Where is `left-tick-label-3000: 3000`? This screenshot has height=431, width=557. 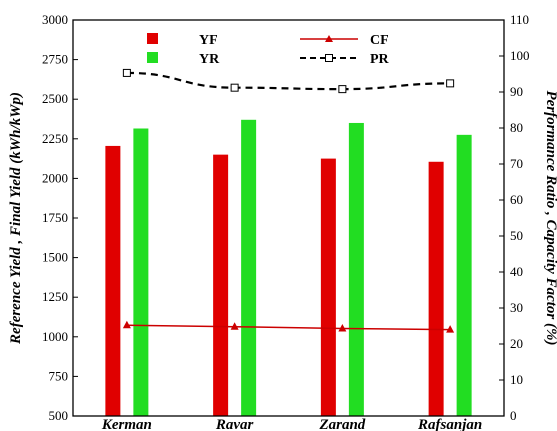
left-tick-label-3000: 3000 is located at coordinates (55, 19).